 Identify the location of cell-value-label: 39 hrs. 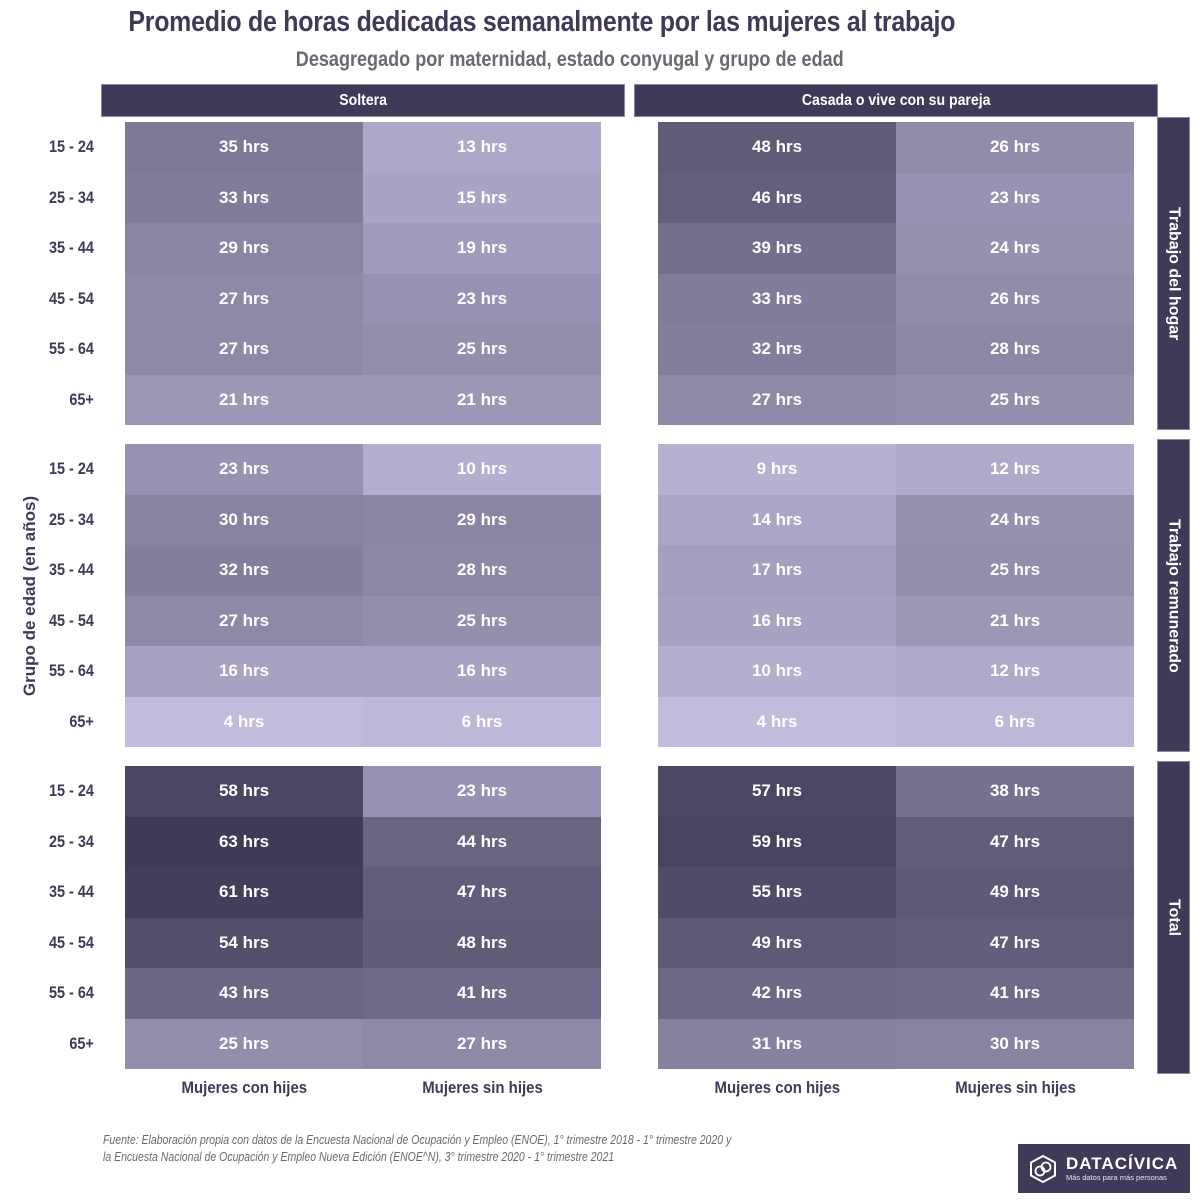
(777, 248).